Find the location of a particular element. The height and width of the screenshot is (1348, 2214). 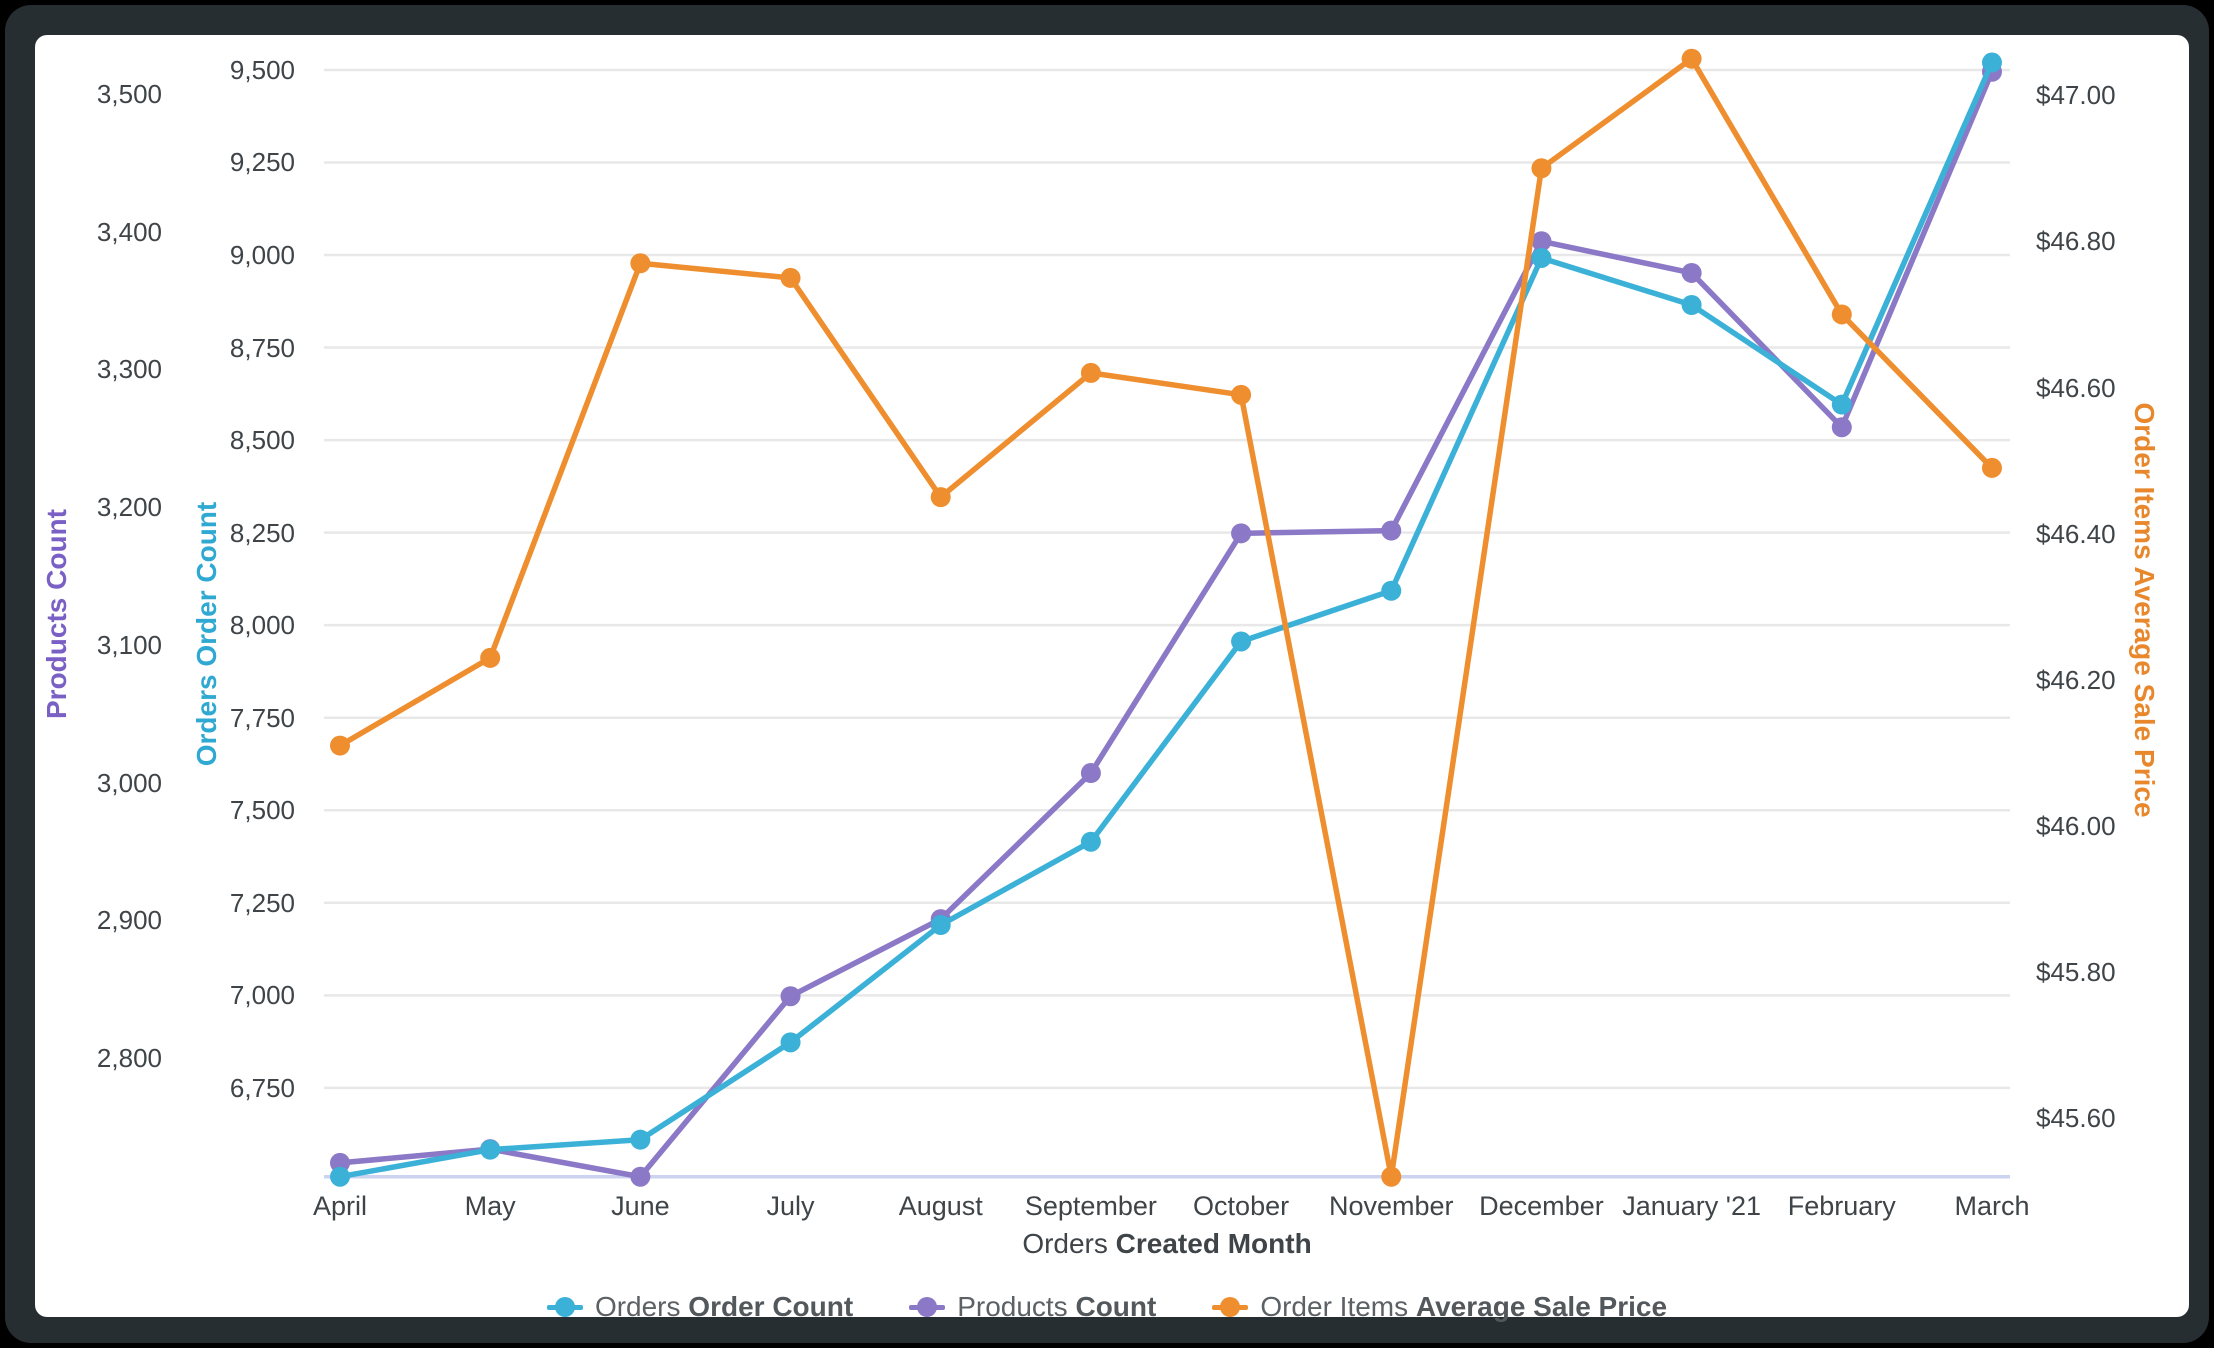

legend-item-price: Order Items Average Sale Price is located at coordinates (1439, 1307).